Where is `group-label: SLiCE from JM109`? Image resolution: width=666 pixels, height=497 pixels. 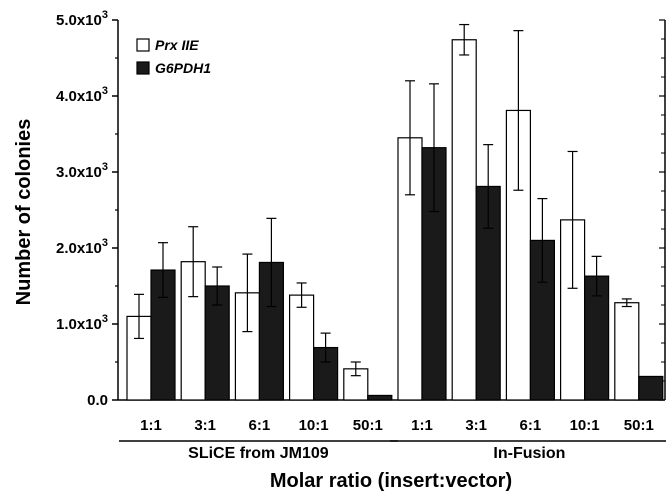 group-label: SLiCE from JM109 is located at coordinates (258, 453).